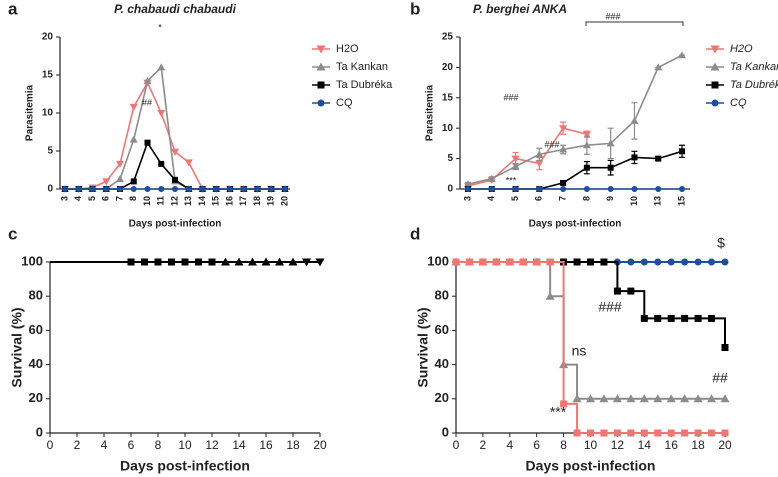 Image resolution: width=778 pixels, height=477 pixels. Describe the element at coordinates (591, 466) in the screenshot. I see `x-axis-label: Days post-infection` at that location.